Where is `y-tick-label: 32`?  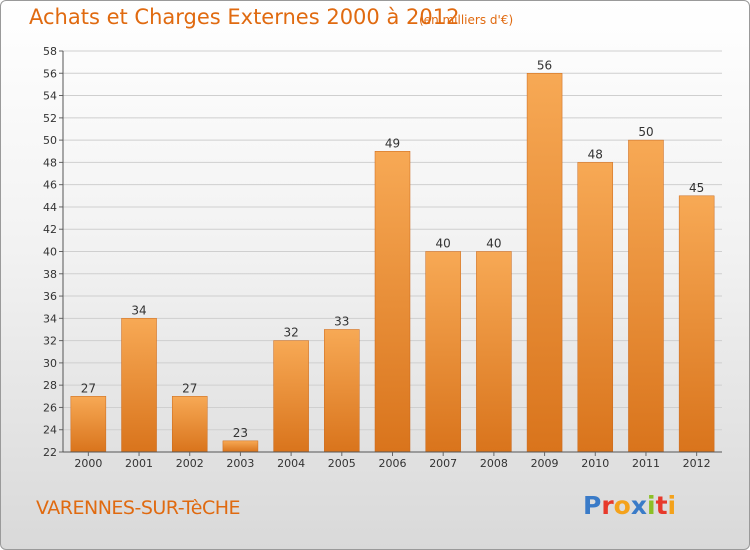
y-tick-label: 32 is located at coordinates (50, 341).